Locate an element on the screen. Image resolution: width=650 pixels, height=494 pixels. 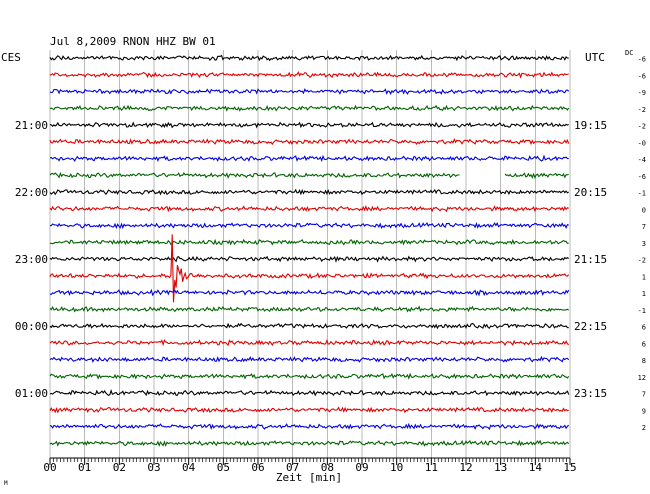
left-time-label: 01:00 is located at coordinates (31, 393).